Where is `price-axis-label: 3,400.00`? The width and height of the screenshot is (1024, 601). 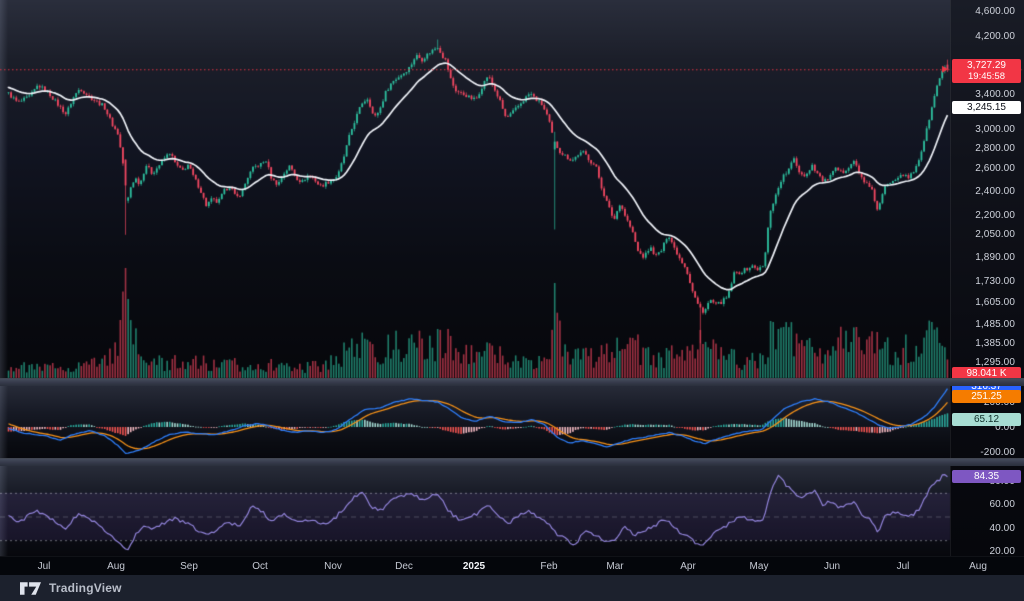 price-axis-label: 3,400.00 is located at coordinates (995, 95).